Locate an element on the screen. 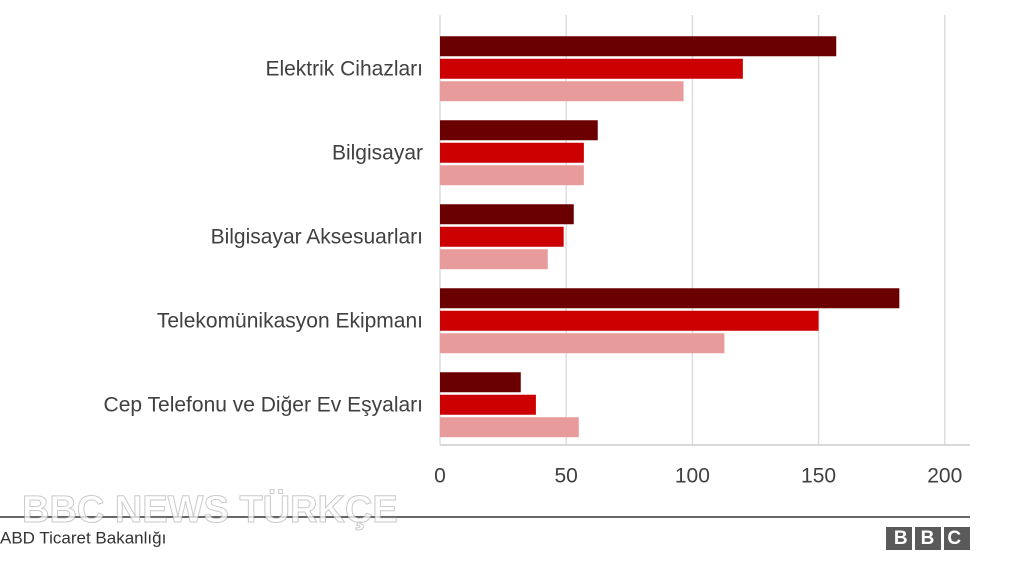 The height and width of the screenshot is (576, 1024). x-tick-label: 100 is located at coordinates (692, 476).